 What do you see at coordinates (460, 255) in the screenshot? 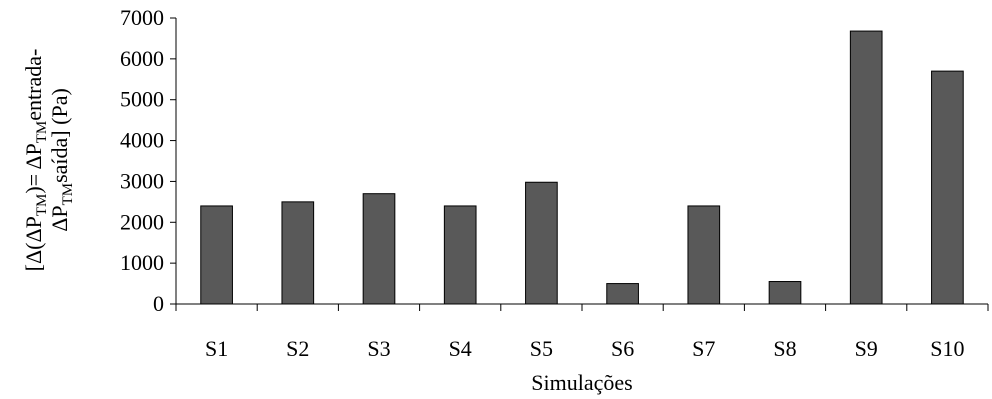
I see `bar-s4` at bounding box center [460, 255].